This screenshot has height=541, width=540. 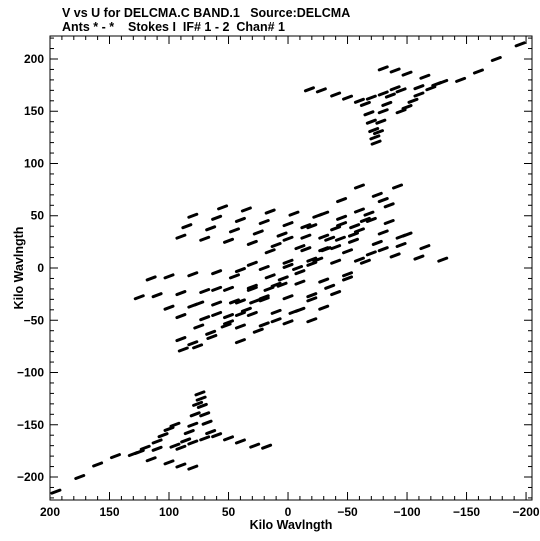 What do you see at coordinates (526, 512) in the screenshot?
I see `x-tick-label: −200` at bounding box center [526, 512].